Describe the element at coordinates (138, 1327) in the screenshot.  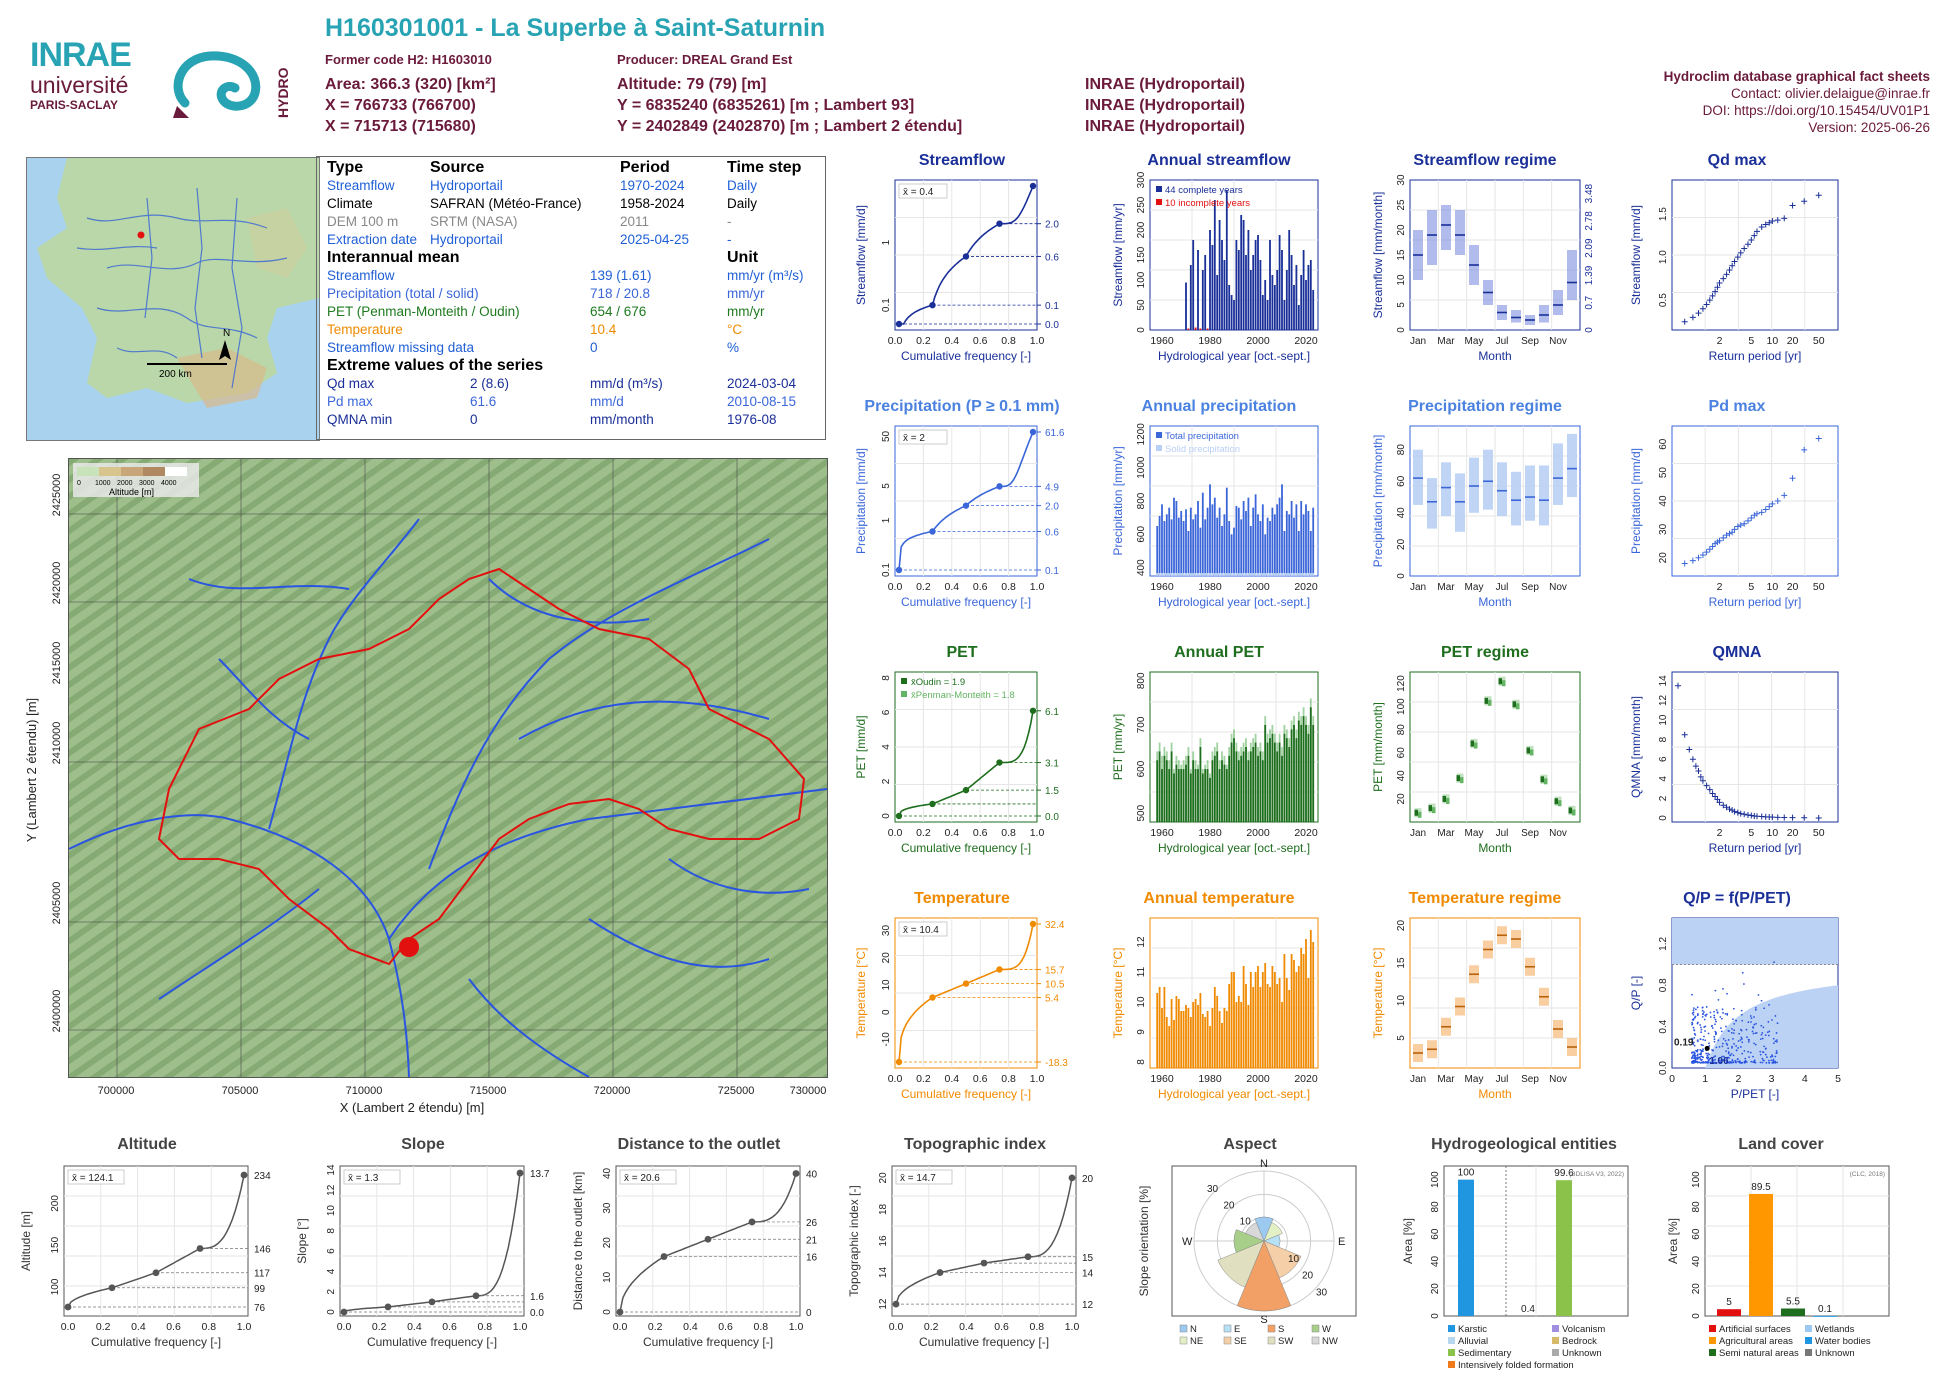
I see `x-tick: 0.4` at that location.